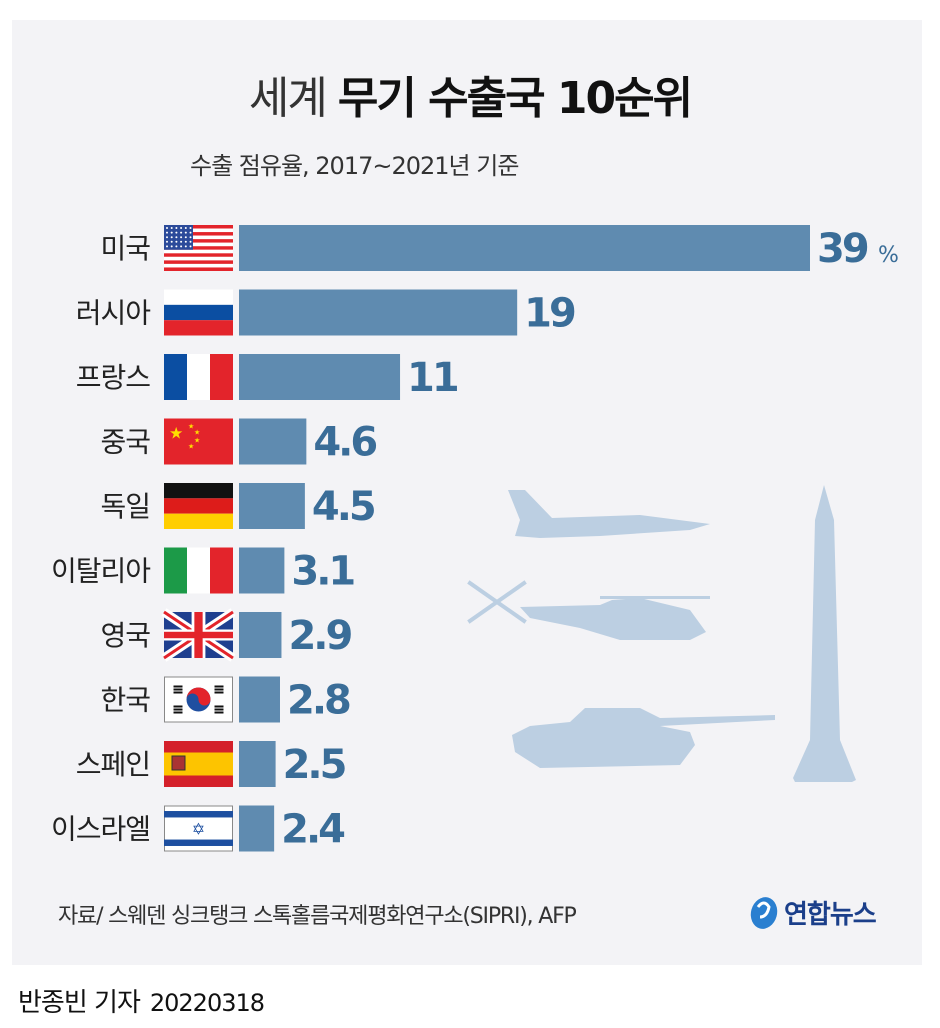 The height and width of the screenshot is (1028, 940). I want to click on value-label: 3.1, so click(322, 572).